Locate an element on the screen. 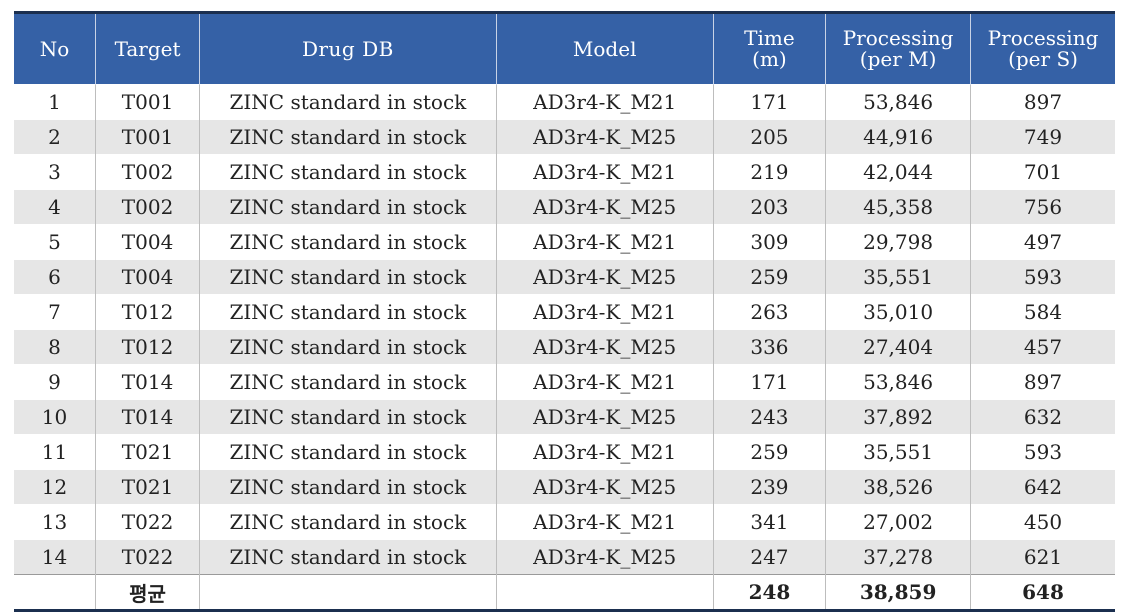 This screenshot has height=612, width=1129. cell-no: 14 is located at coordinates (55, 557).